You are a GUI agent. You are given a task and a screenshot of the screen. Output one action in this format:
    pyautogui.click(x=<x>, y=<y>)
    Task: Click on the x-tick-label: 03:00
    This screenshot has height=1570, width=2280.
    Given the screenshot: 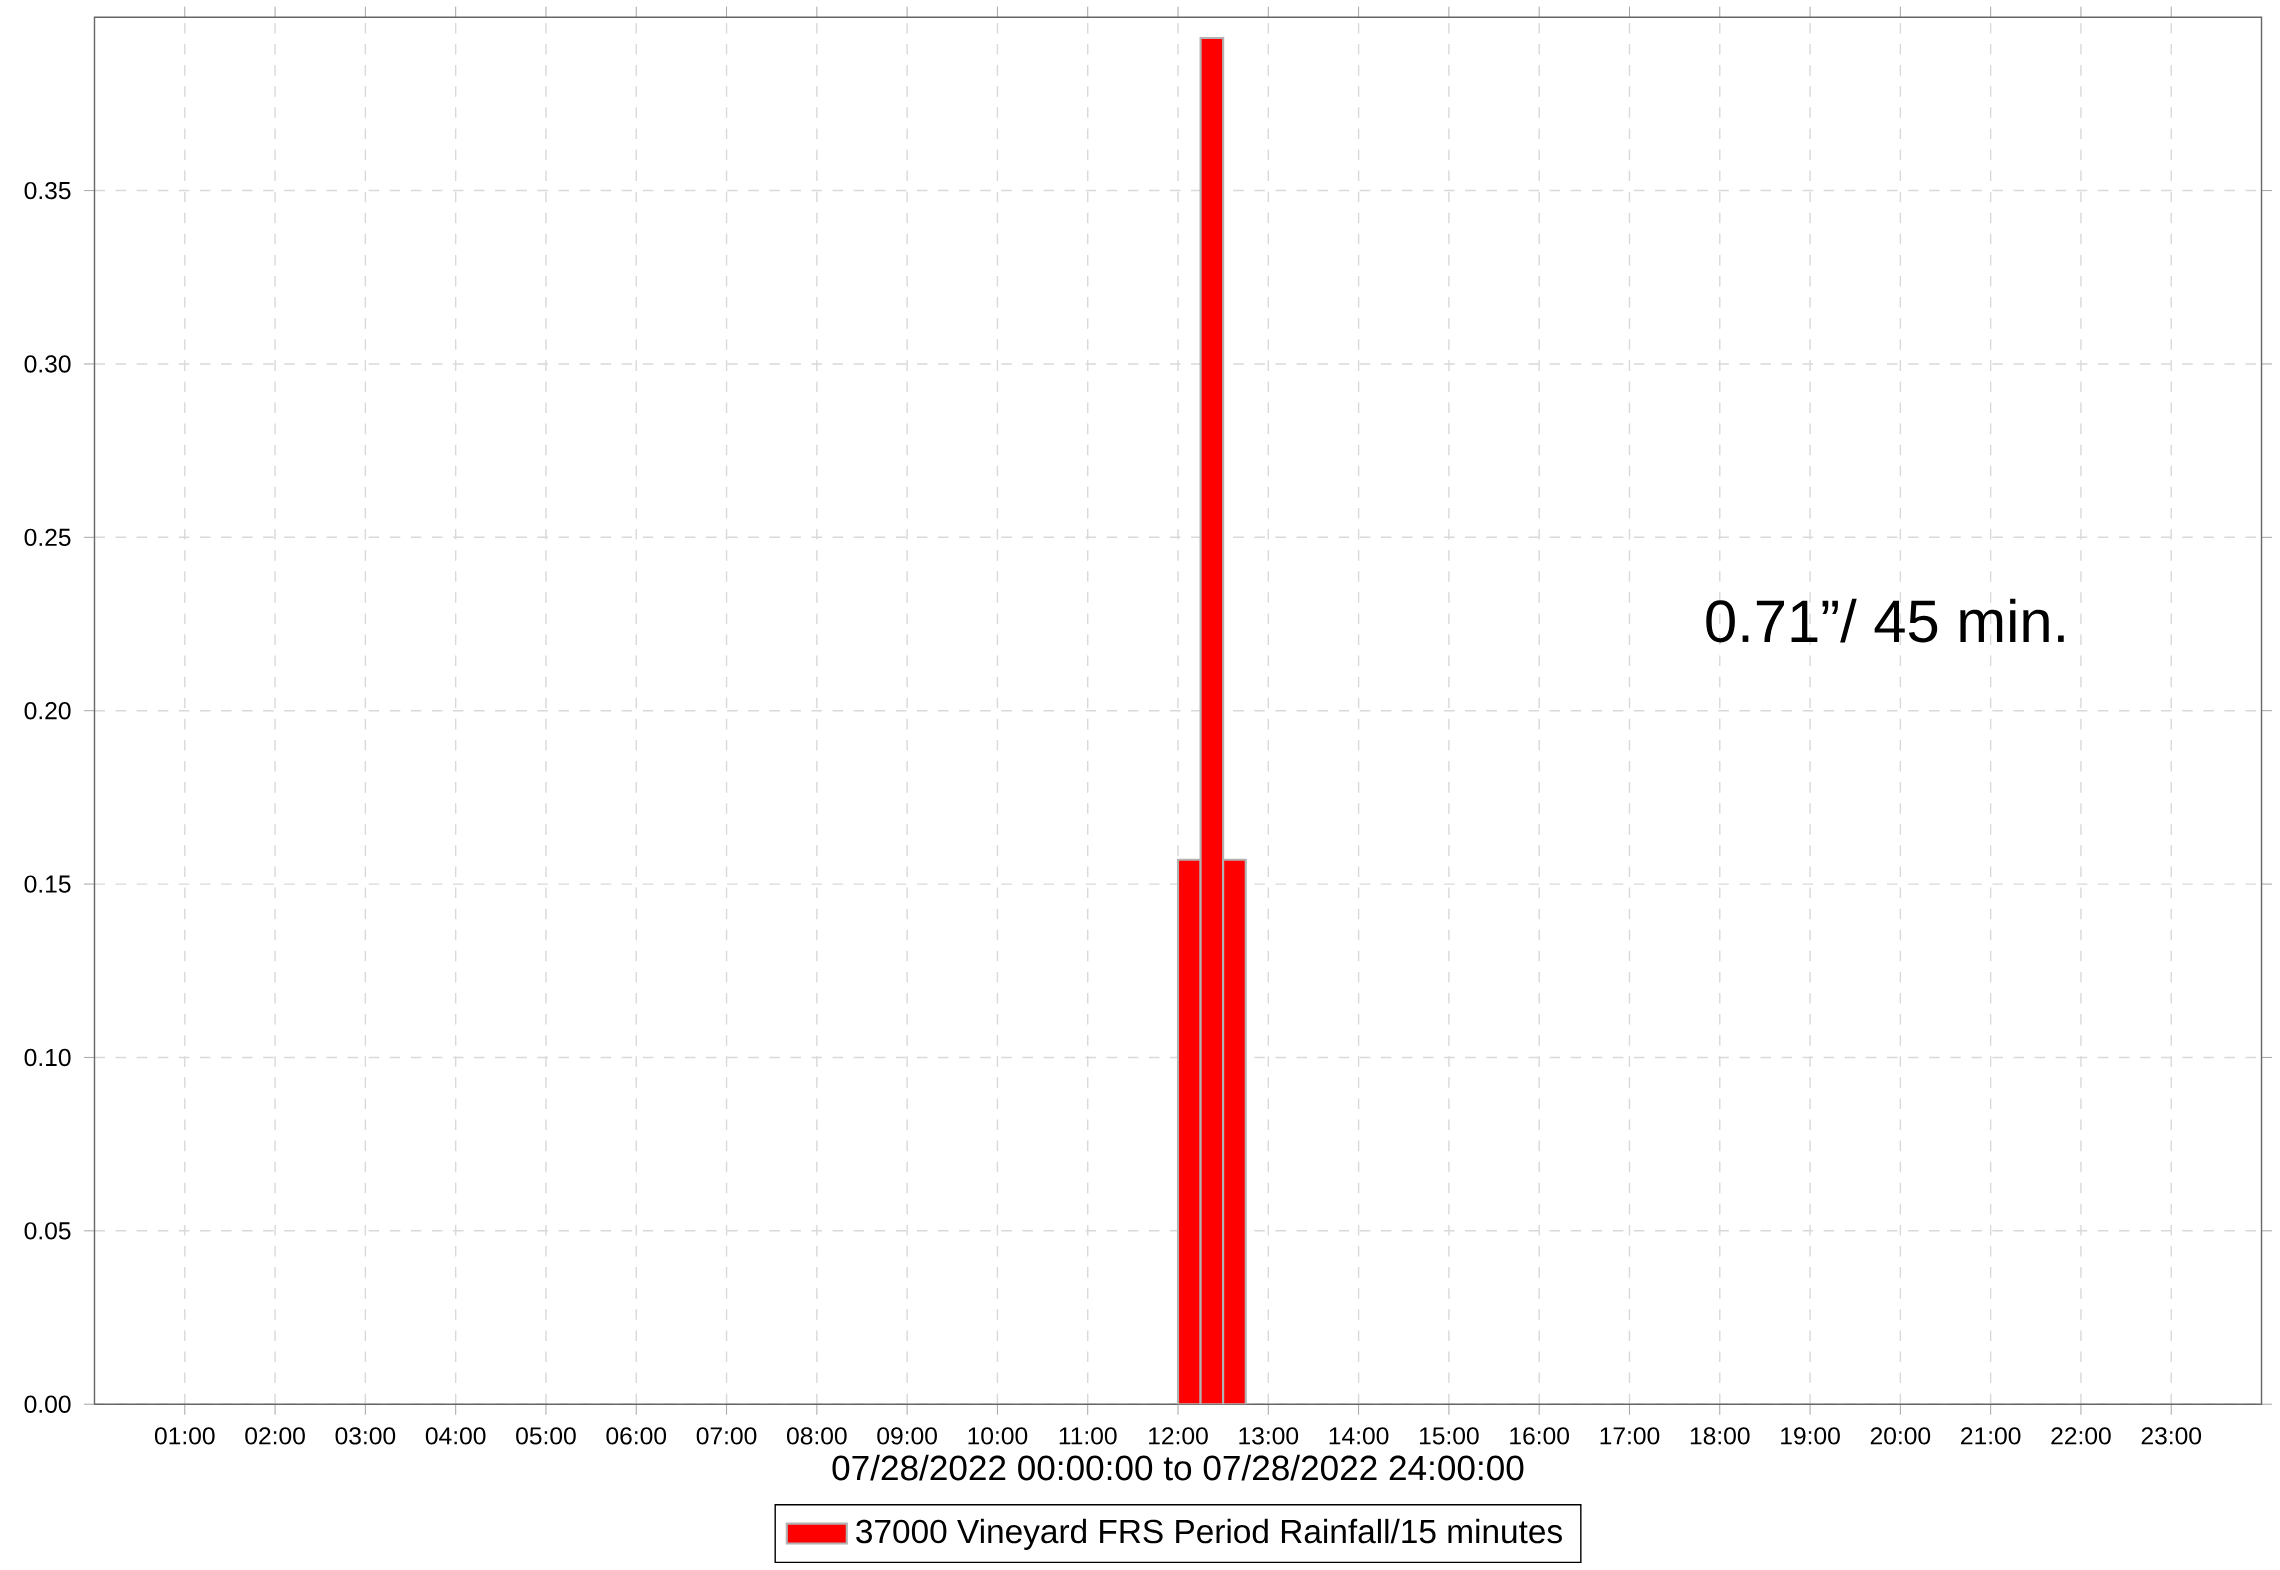 What is the action you would take?
    pyautogui.click(x=365, y=1436)
    